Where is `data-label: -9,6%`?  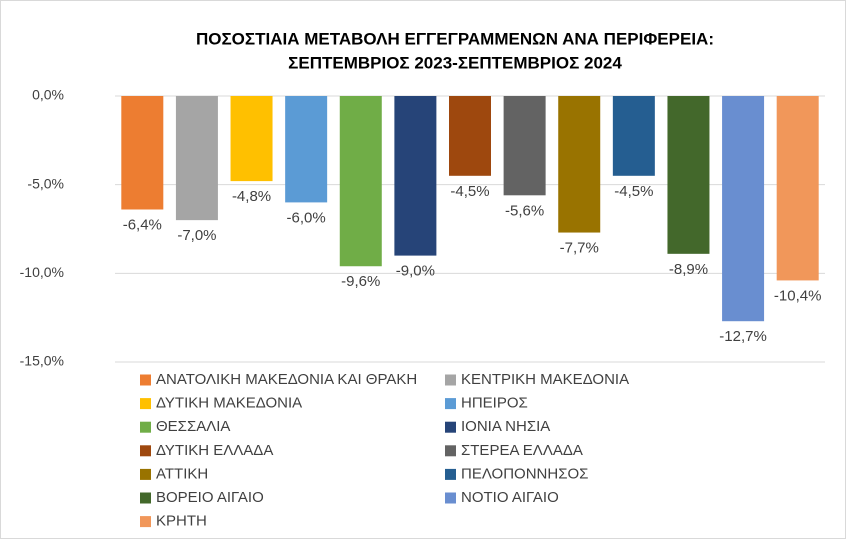
data-label: -9,6% is located at coordinates (360, 281).